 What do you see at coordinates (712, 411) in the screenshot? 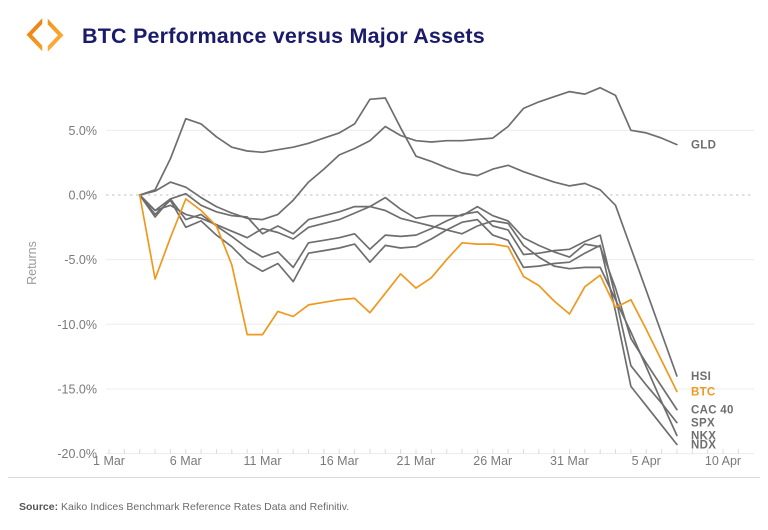
I see `series-label-cac-40: CAC 40` at bounding box center [712, 411].